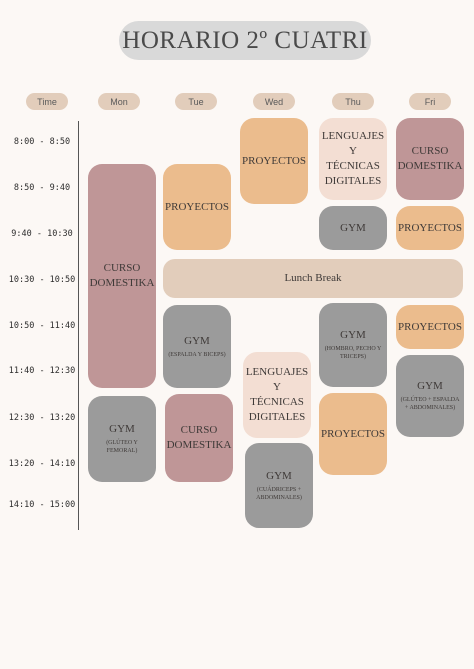 The width and height of the screenshot is (474, 669). I want to click on block-wed-proyectos: PROYECTOS, so click(274, 161).